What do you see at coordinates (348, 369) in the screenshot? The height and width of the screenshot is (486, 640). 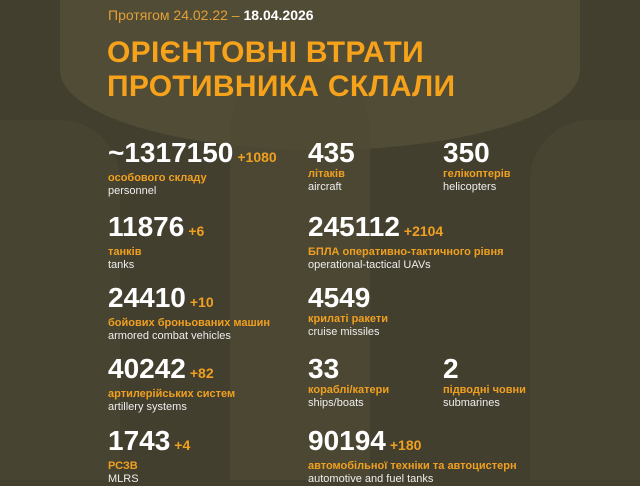 I see `stat-value: 33` at bounding box center [348, 369].